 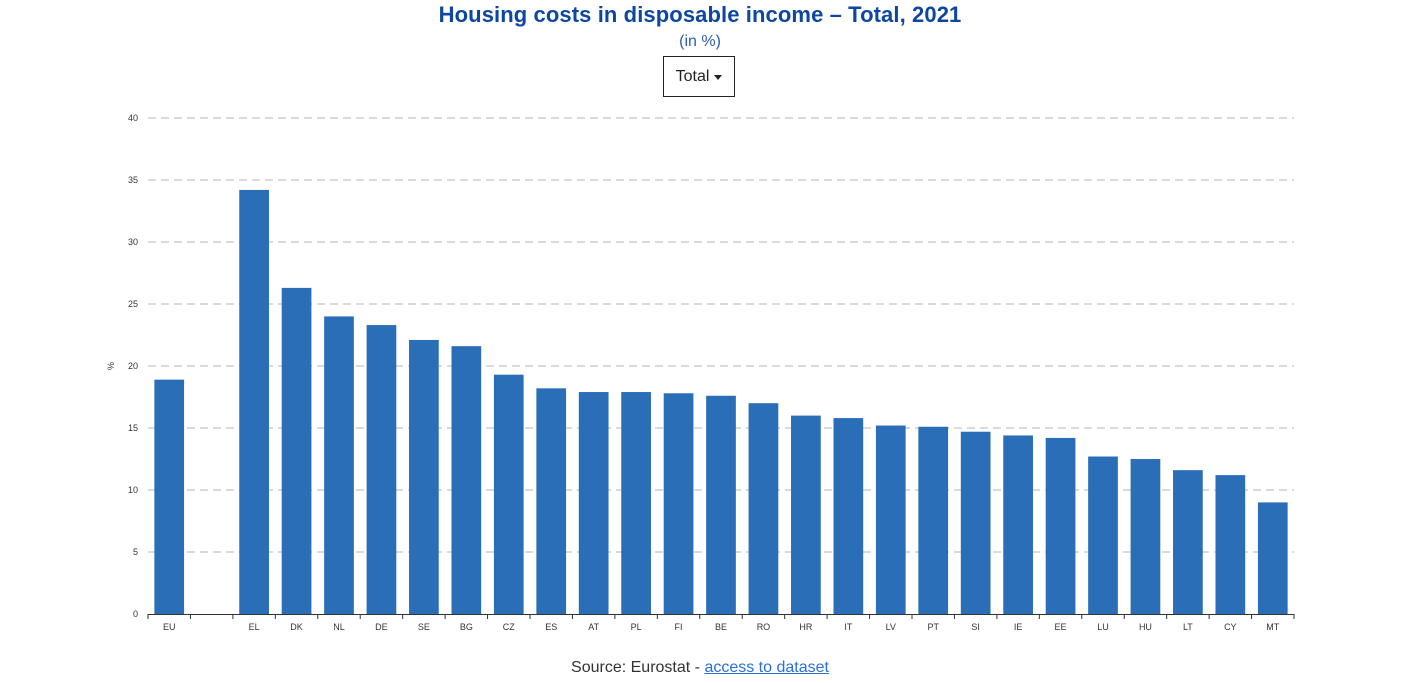 What do you see at coordinates (339, 465) in the screenshot?
I see `bar-nl` at bounding box center [339, 465].